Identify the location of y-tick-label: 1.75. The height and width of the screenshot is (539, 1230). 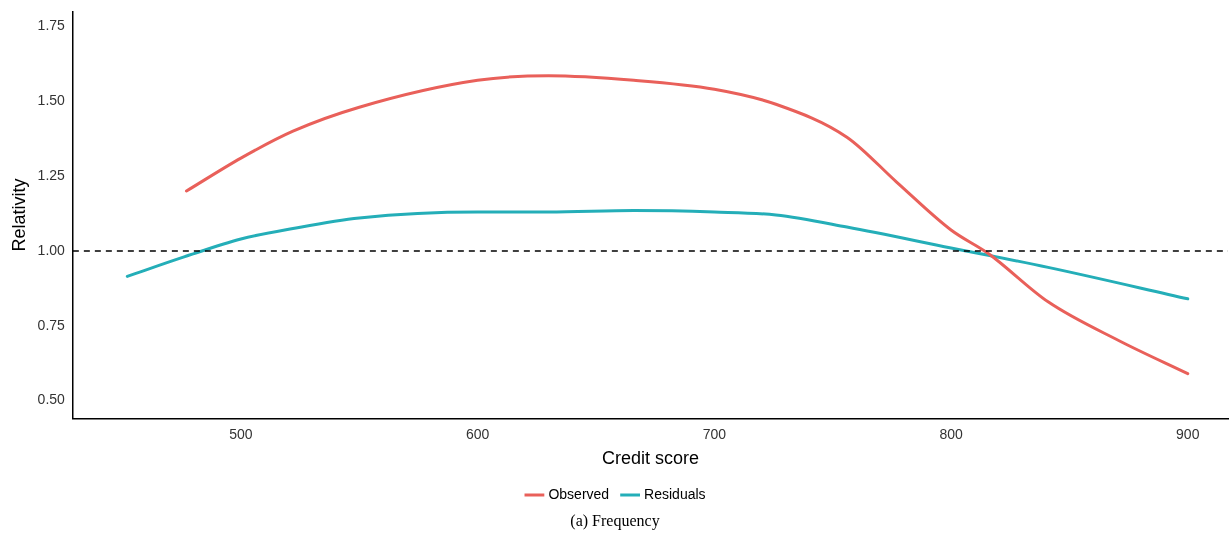
(51, 25).